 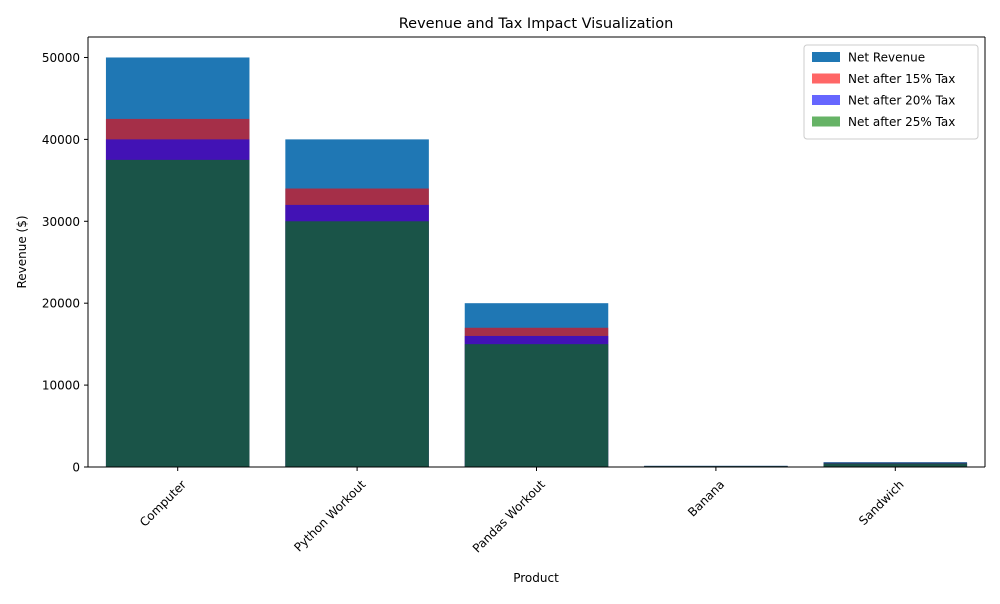 What do you see at coordinates (357, 344) in the screenshot?
I see `bar-series-3-python-workout` at bounding box center [357, 344].